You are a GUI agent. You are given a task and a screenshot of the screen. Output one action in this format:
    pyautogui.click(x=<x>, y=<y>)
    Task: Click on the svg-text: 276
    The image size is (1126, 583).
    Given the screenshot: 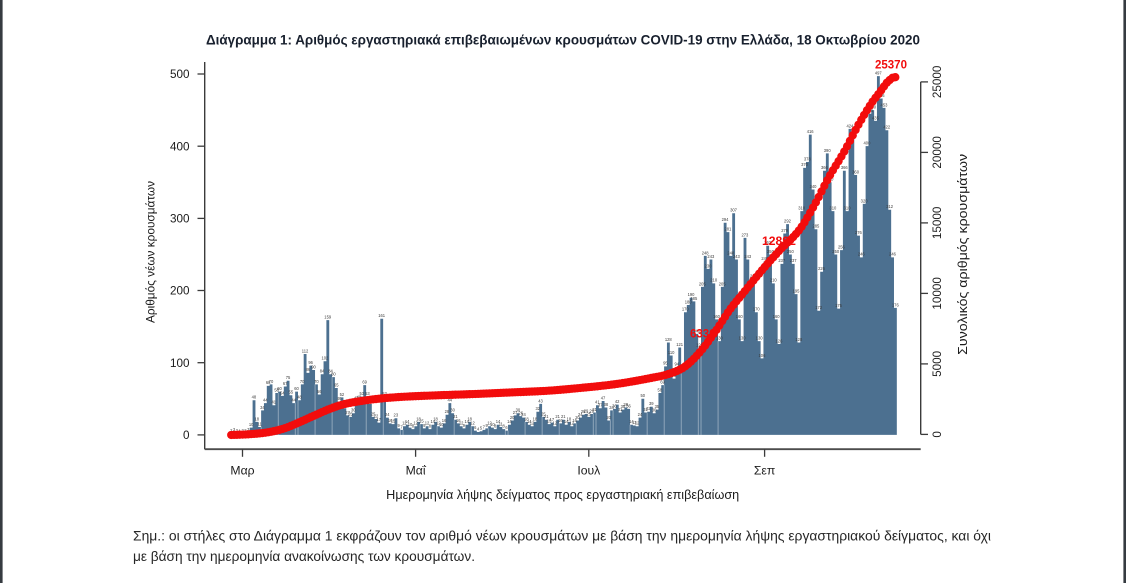 What is the action you would take?
    pyautogui.click(x=859, y=232)
    